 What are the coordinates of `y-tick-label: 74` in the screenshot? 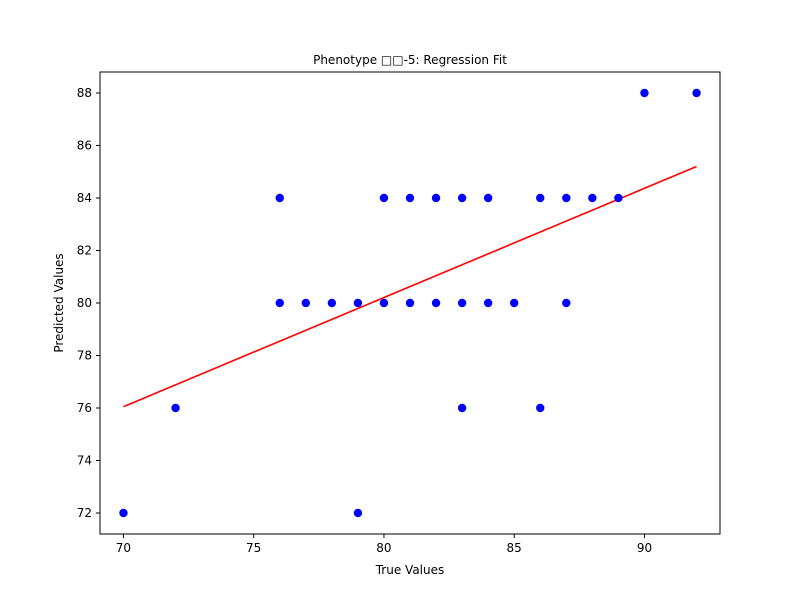 It's located at (84, 461).